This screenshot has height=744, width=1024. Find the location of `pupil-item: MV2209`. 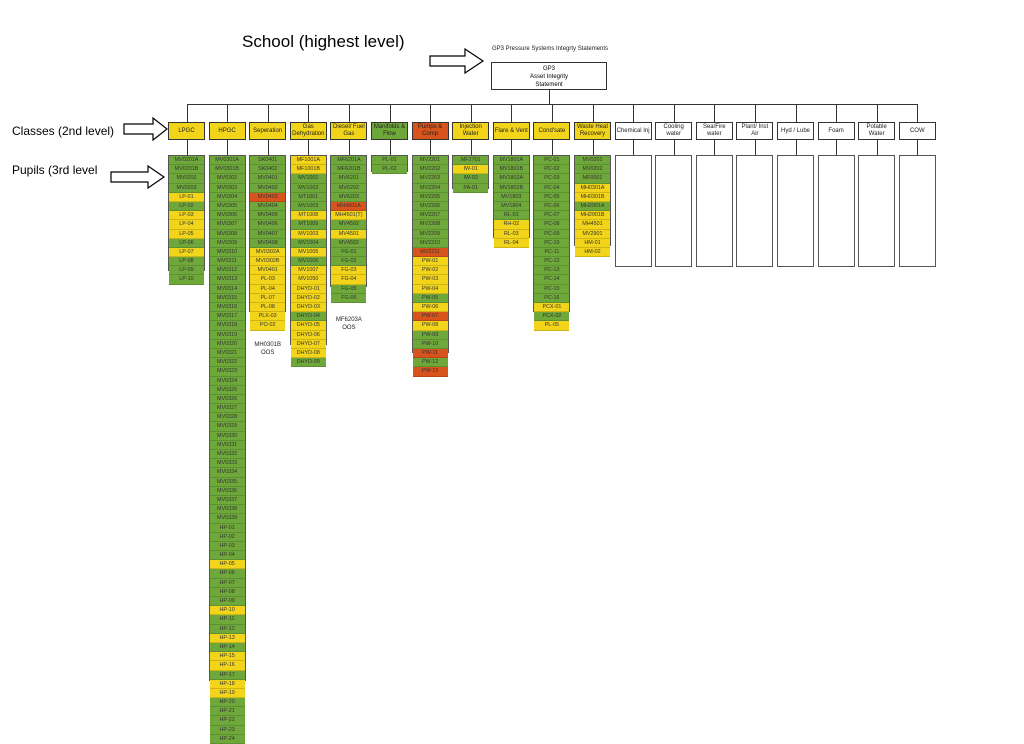

pupil-item: MV2209 is located at coordinates (430, 234).